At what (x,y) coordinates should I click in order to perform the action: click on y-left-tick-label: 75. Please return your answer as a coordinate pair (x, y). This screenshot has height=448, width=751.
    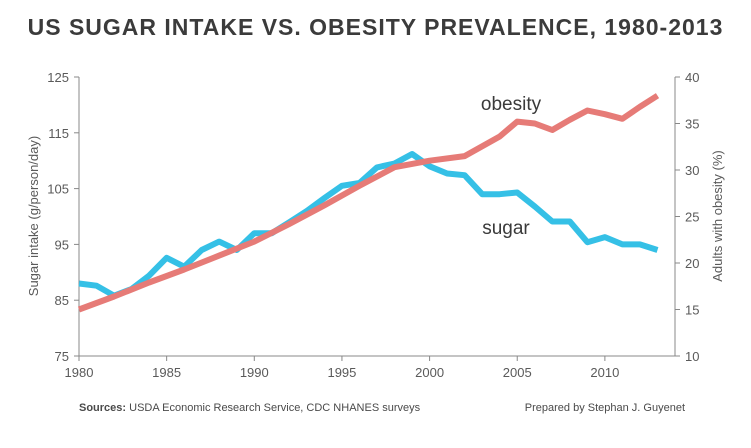
    Looking at the image, I should click on (62, 356).